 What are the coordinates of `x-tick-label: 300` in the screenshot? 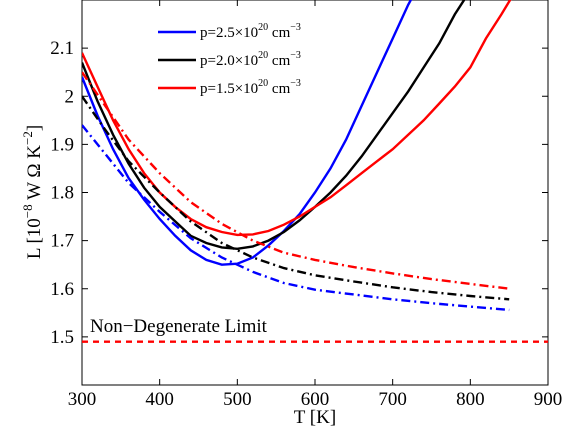 It's located at (82, 399).